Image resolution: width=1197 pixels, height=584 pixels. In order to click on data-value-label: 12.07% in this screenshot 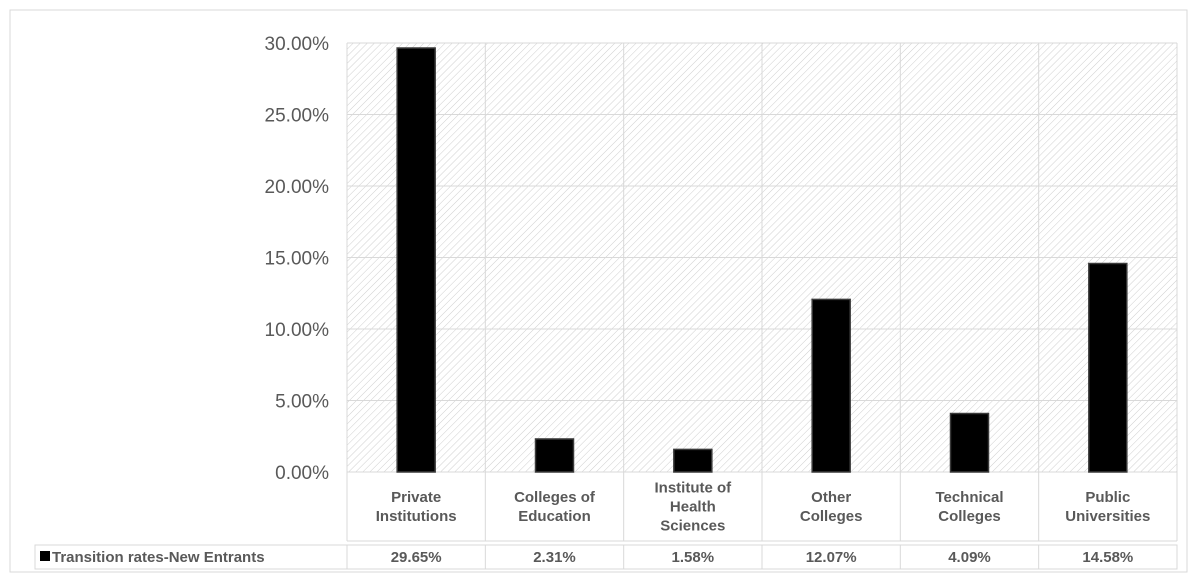, I will do `click(831, 557)`.